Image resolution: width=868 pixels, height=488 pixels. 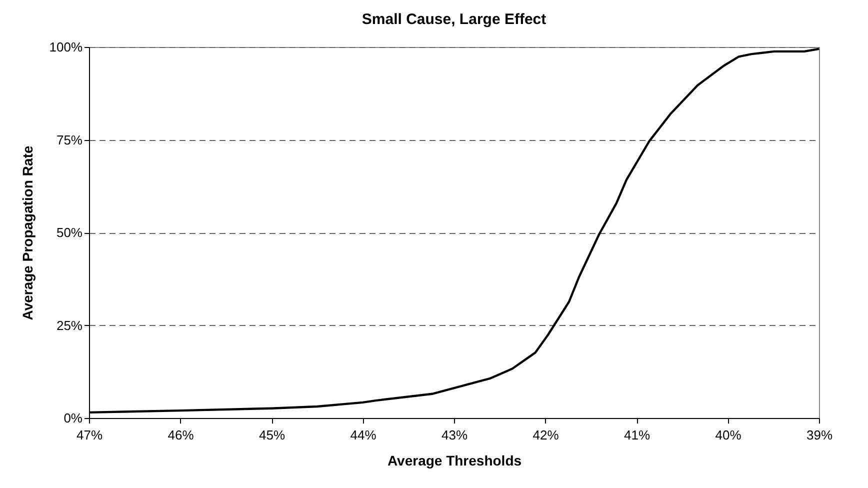 I want to click on x-axis-title: Average Thresholds, so click(x=454, y=460).